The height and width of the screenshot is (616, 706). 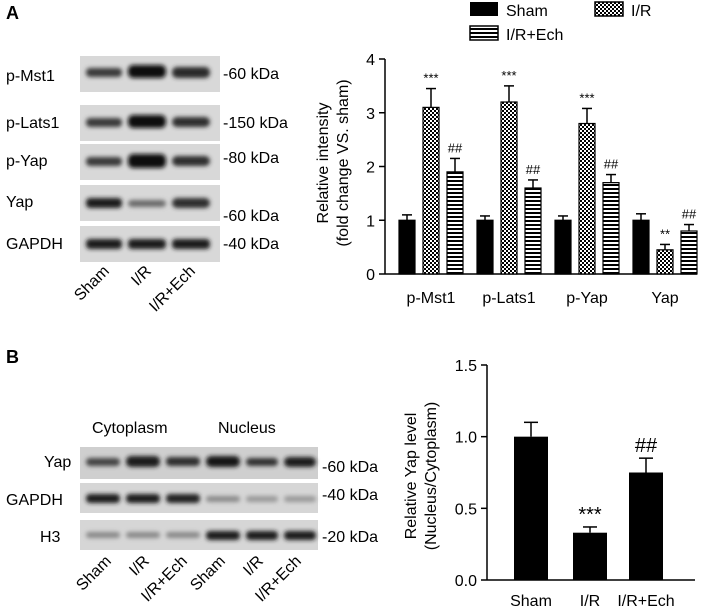 I want to click on blot-a-marker-4: -40 kDa, so click(x=251, y=244).